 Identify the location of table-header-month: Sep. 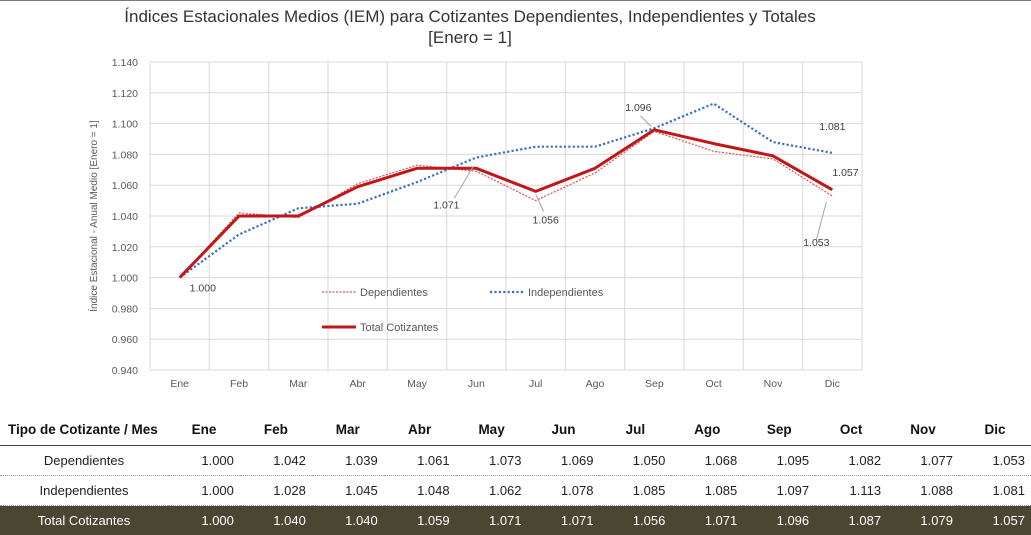
(779, 429).